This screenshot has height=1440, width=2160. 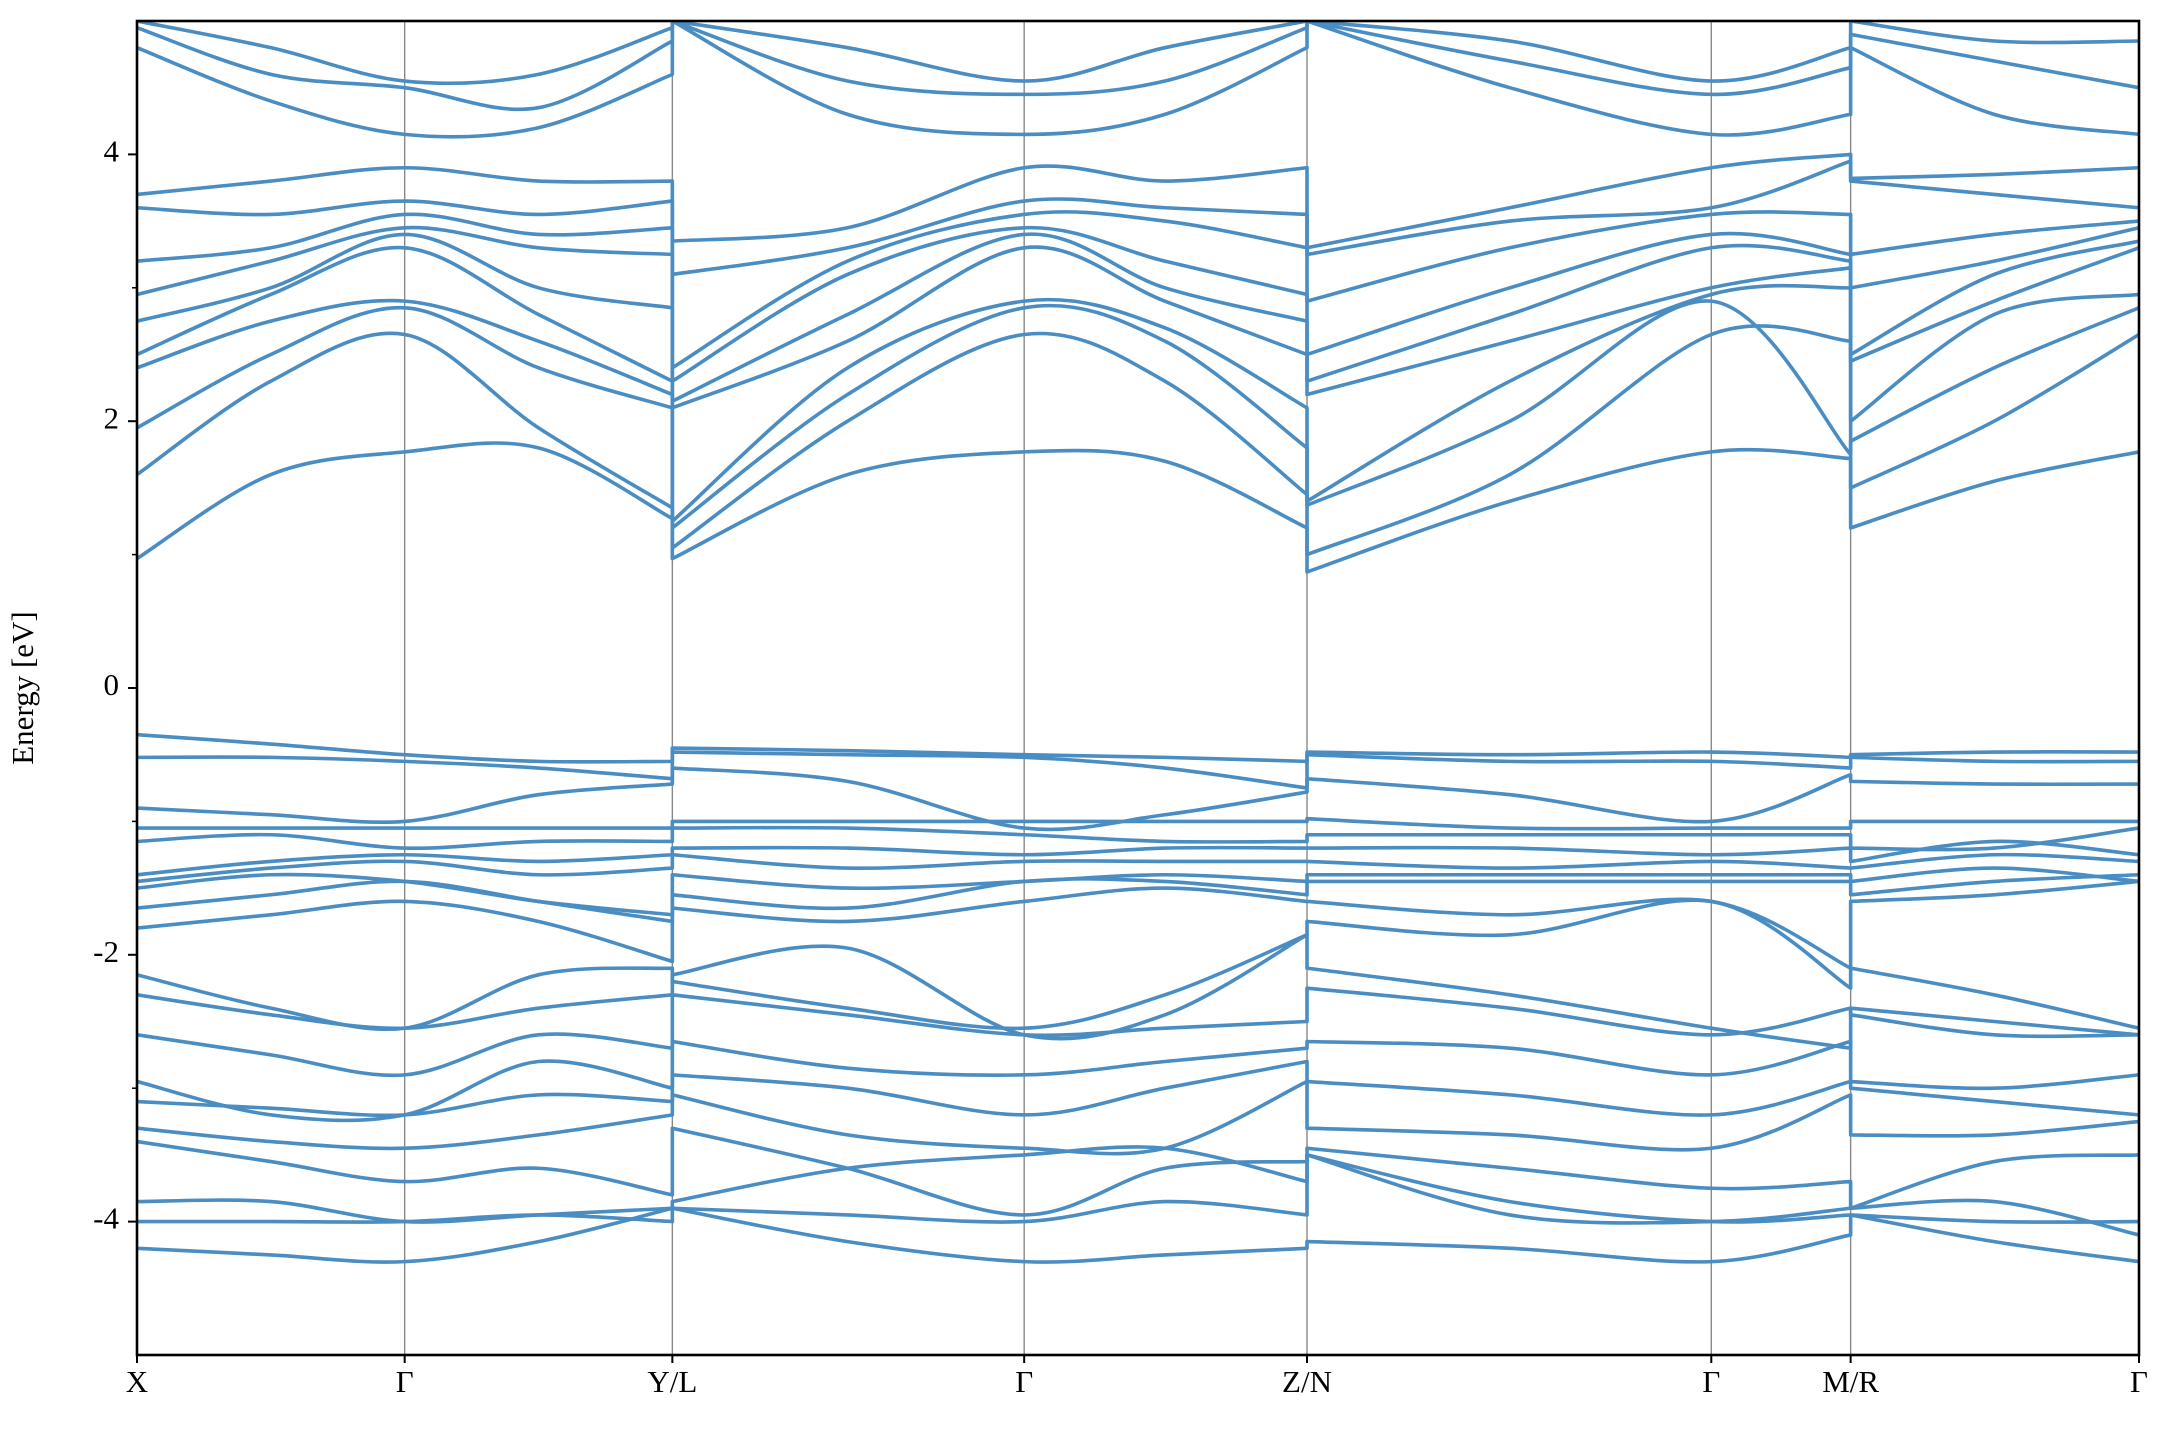 What do you see at coordinates (1307, 1381) in the screenshot?
I see `x-tick-label: Z/N` at bounding box center [1307, 1381].